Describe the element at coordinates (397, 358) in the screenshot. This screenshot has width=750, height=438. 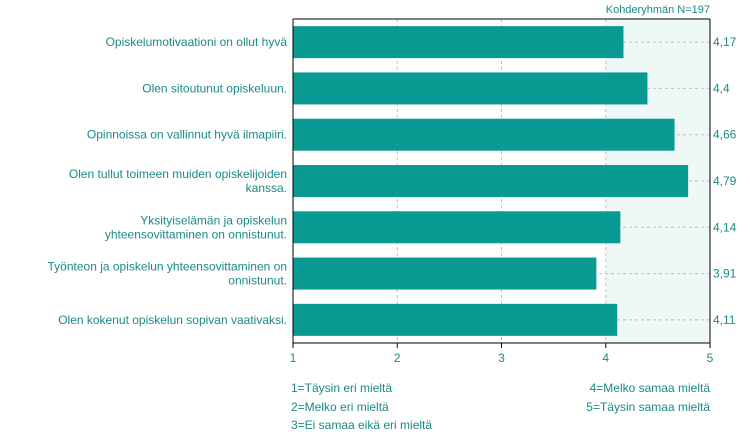
I see `x-tick-label: 2` at that location.